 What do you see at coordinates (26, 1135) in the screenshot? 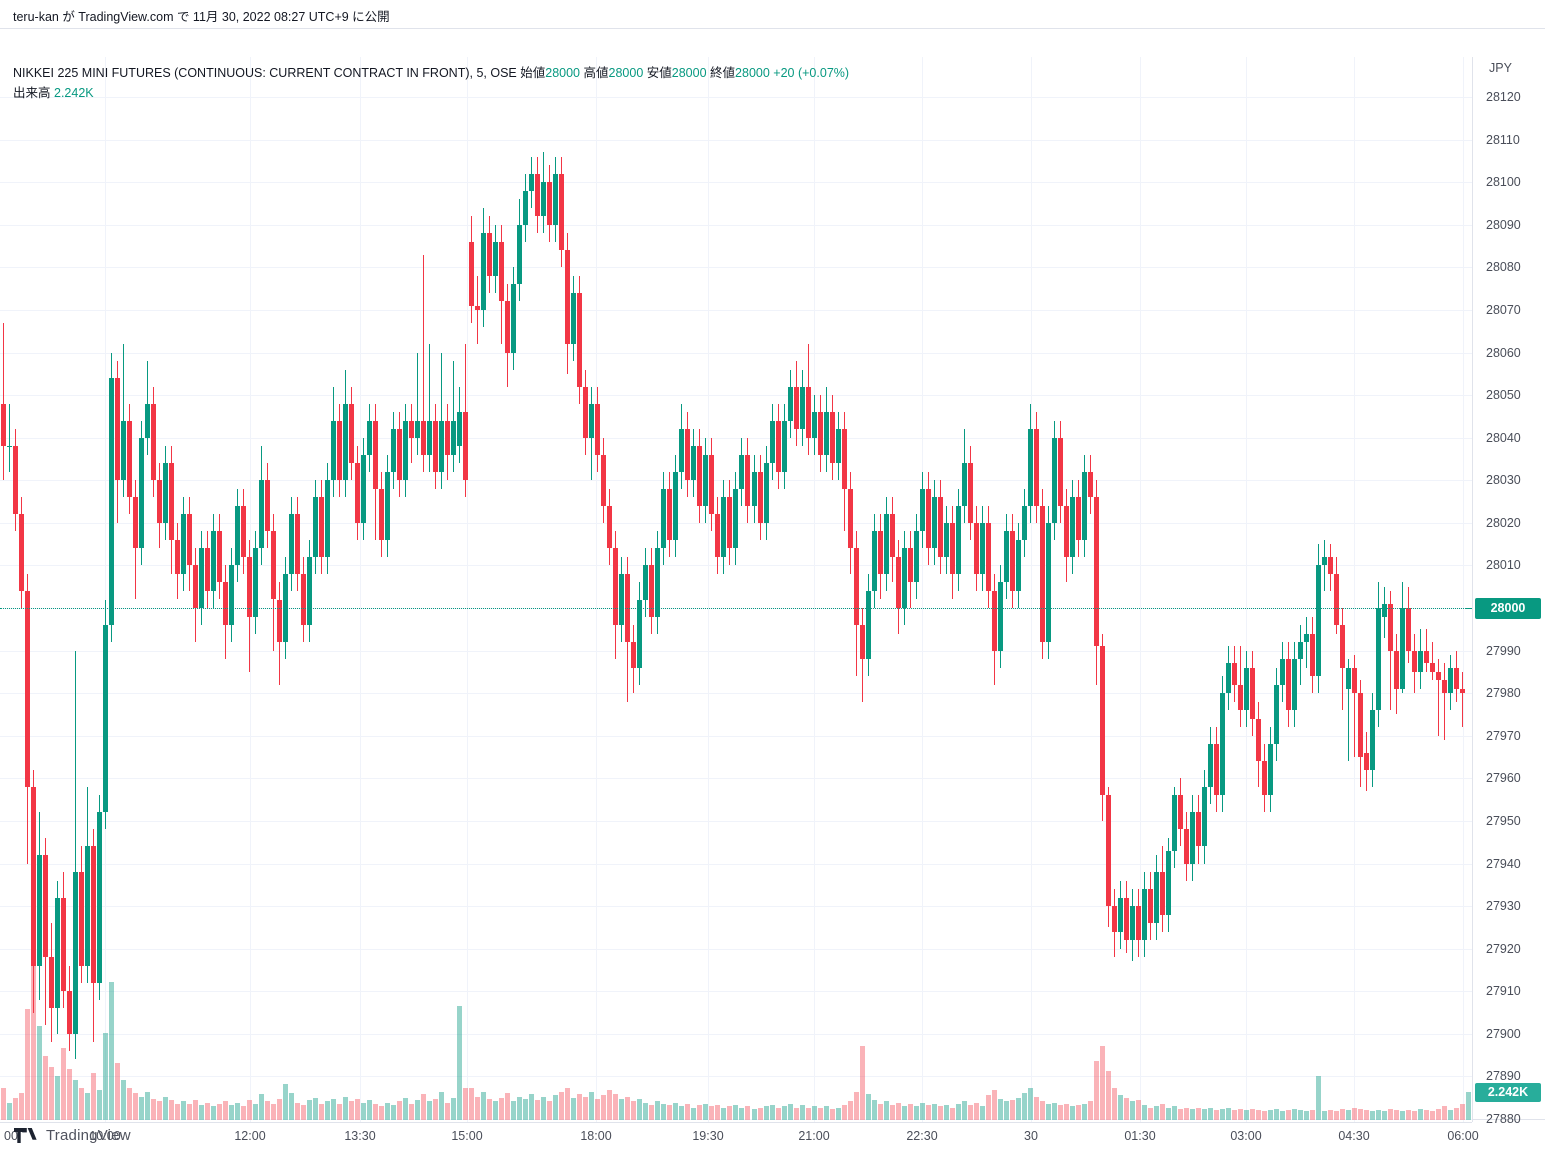
I see `tradingview-logo-icon` at bounding box center [26, 1135].